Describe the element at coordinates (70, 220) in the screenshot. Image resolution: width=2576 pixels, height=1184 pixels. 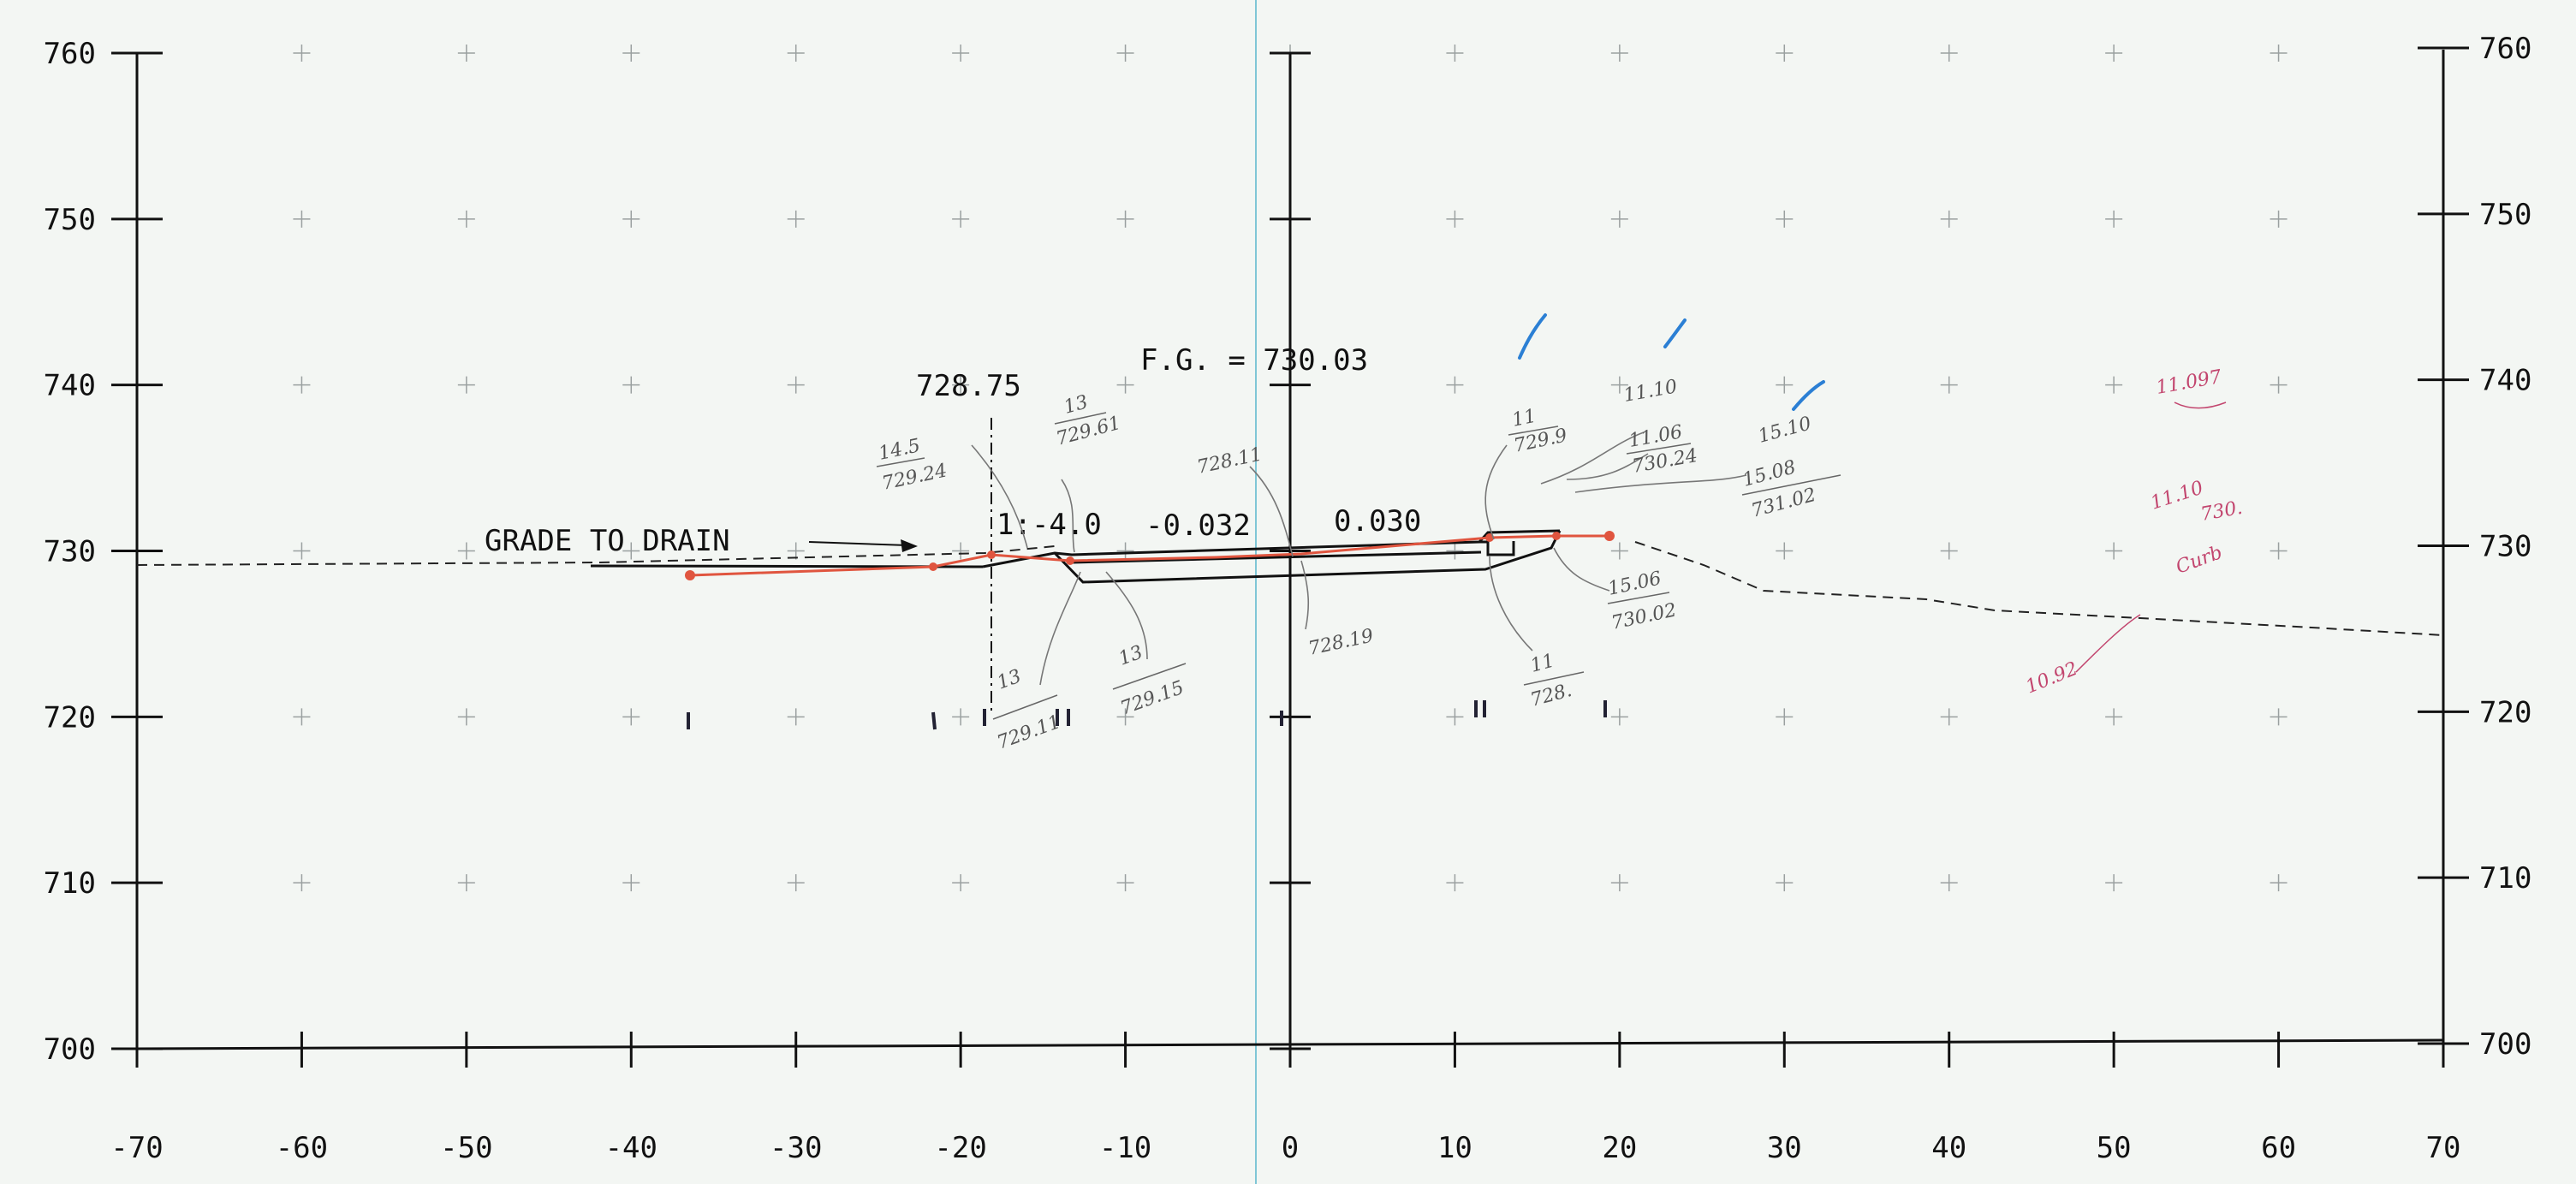
I see `y-left-tick-label: 750` at that location.